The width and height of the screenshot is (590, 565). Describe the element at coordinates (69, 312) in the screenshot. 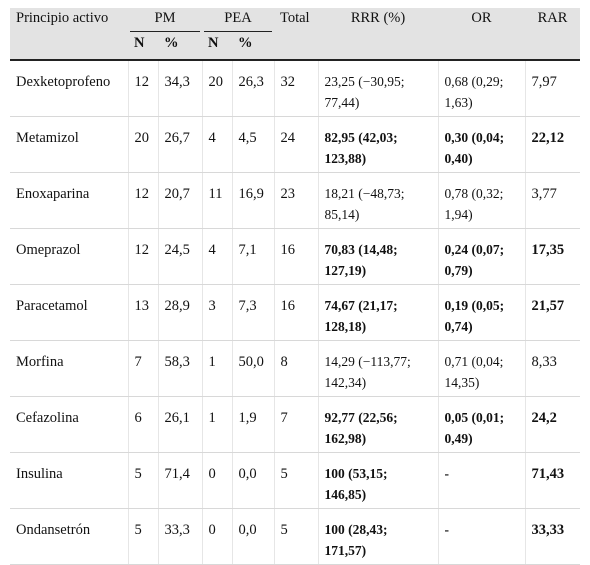

I see `cell-drug: Paracetamol` at that location.